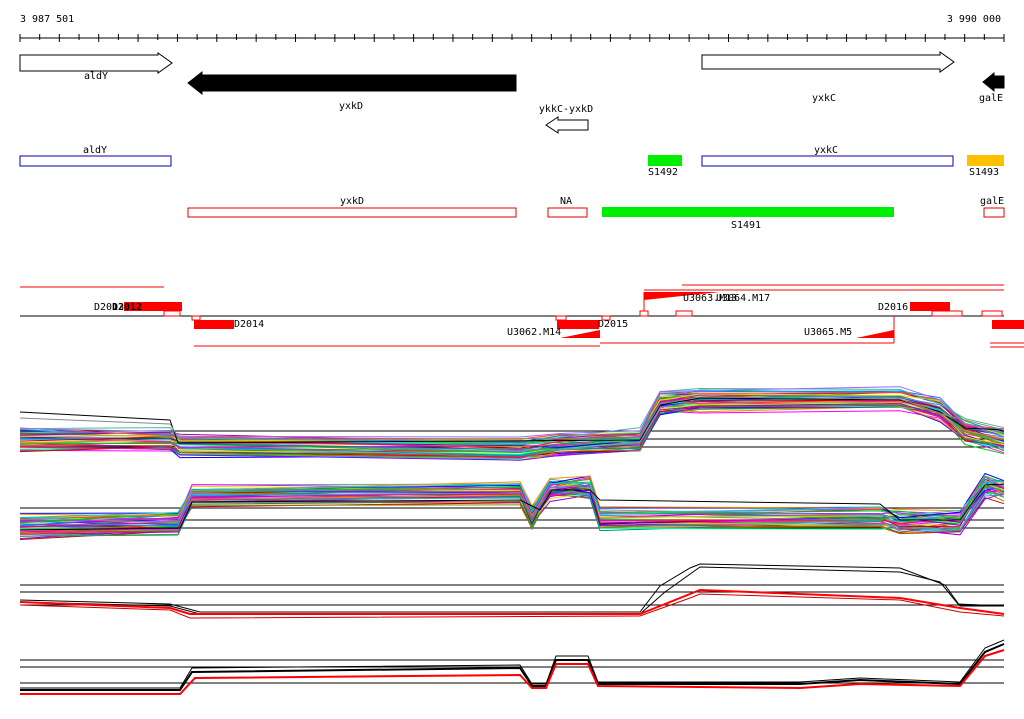  I want to click on ruler-ticks, so click(512, 38).